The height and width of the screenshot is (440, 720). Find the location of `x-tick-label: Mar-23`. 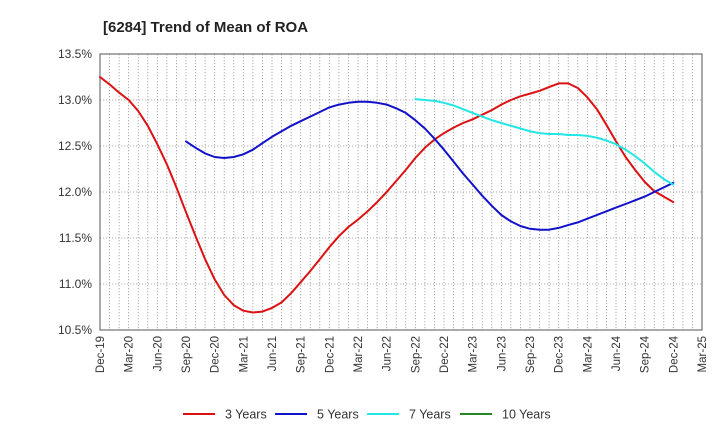

x-tick-label: Mar-23 is located at coordinates (474, 354).